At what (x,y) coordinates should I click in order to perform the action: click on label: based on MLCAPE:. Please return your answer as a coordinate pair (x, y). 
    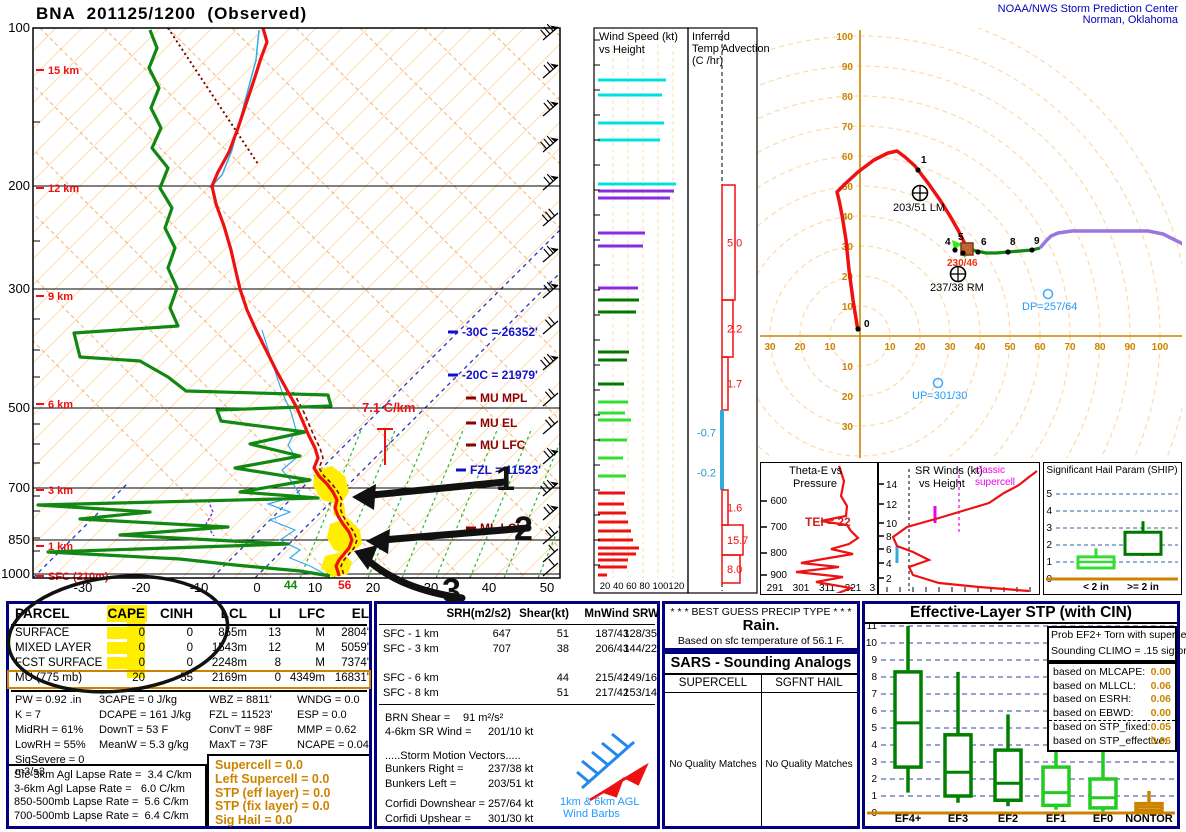
    Looking at the image, I should click on (1099, 672).